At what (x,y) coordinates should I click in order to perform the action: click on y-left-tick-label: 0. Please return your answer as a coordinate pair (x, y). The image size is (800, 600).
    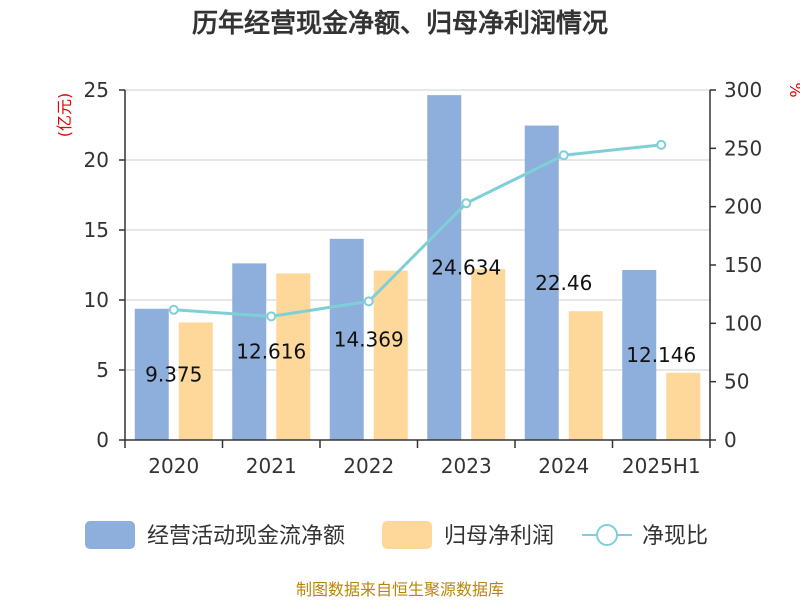
    Looking at the image, I should click on (102, 440).